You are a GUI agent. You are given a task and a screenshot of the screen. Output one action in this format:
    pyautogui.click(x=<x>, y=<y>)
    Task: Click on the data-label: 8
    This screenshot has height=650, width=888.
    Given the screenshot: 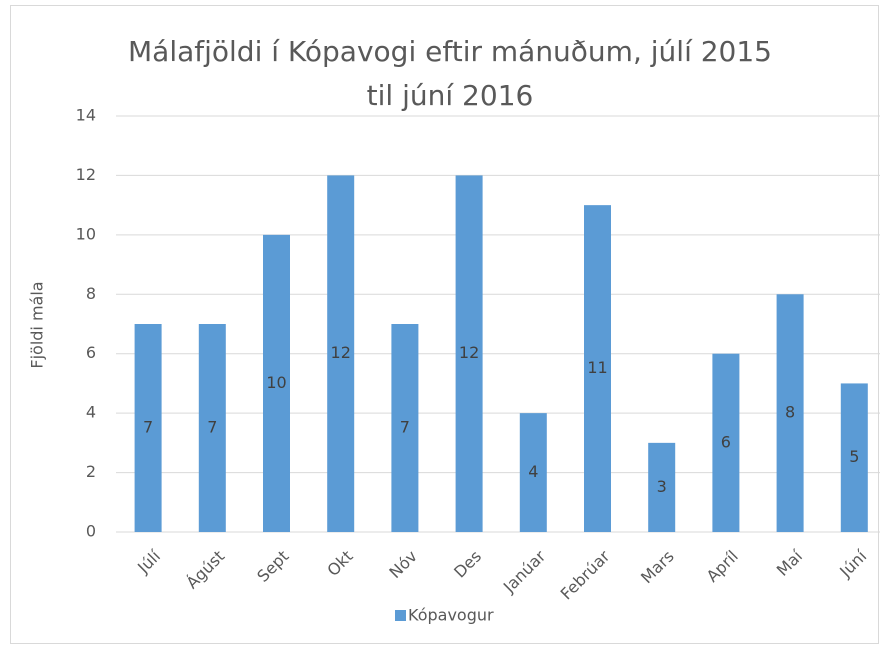 What is the action you would take?
    pyautogui.click(x=790, y=412)
    